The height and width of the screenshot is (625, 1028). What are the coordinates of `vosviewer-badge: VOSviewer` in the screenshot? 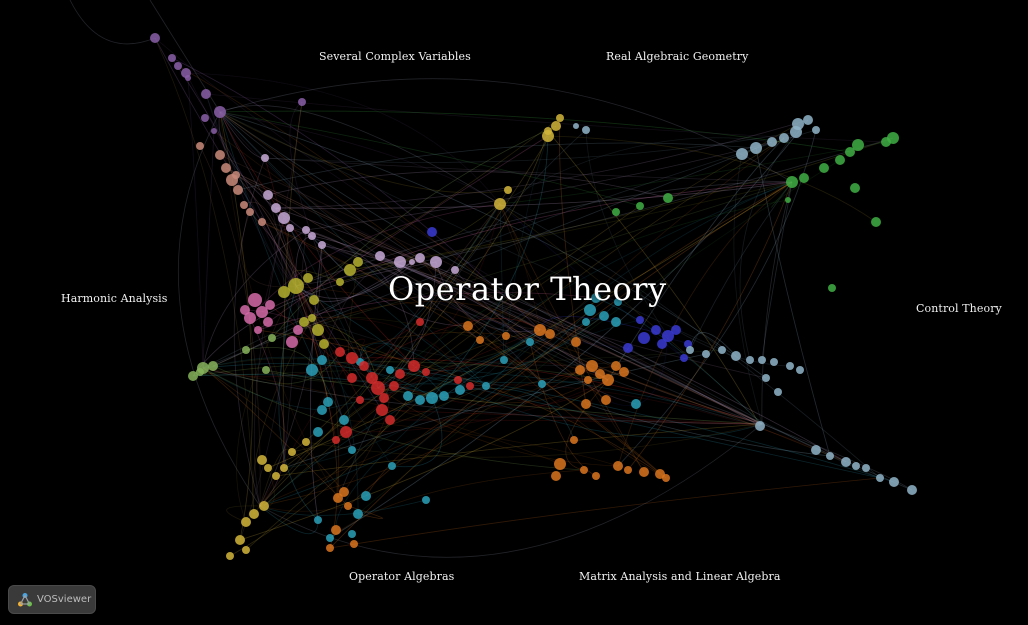 It's located at (52, 599).